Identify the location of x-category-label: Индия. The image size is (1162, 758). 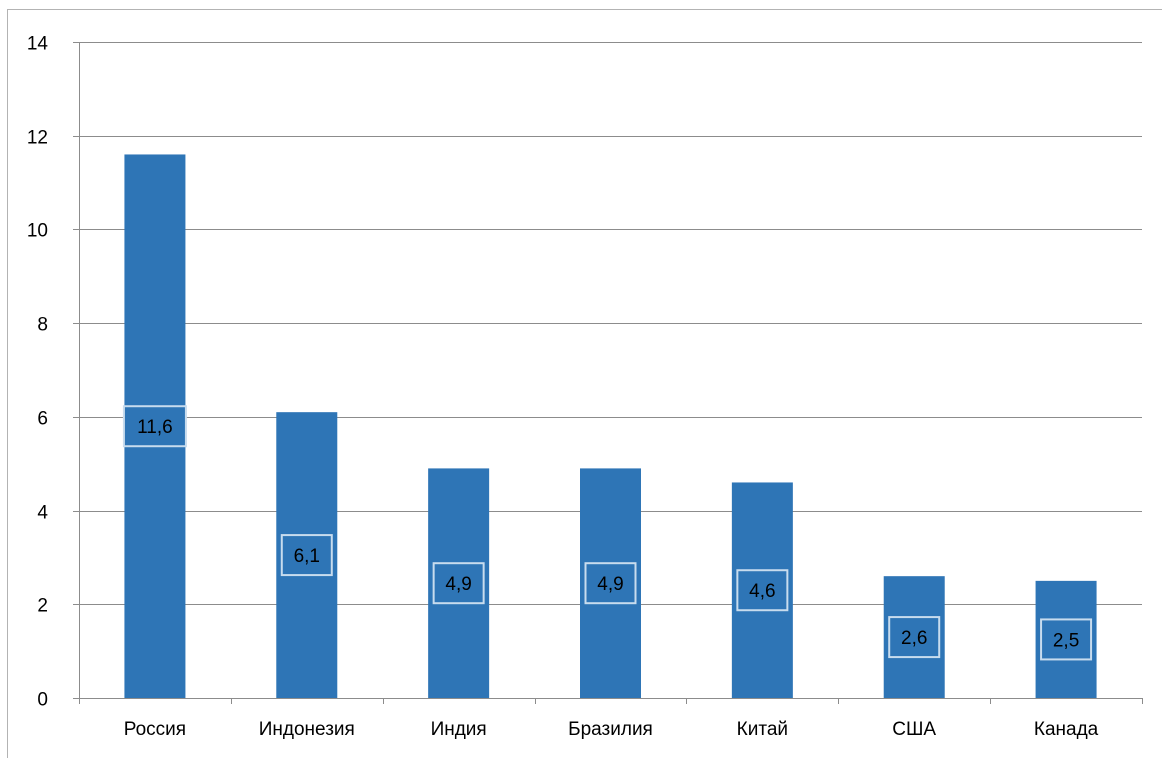
(459, 729).